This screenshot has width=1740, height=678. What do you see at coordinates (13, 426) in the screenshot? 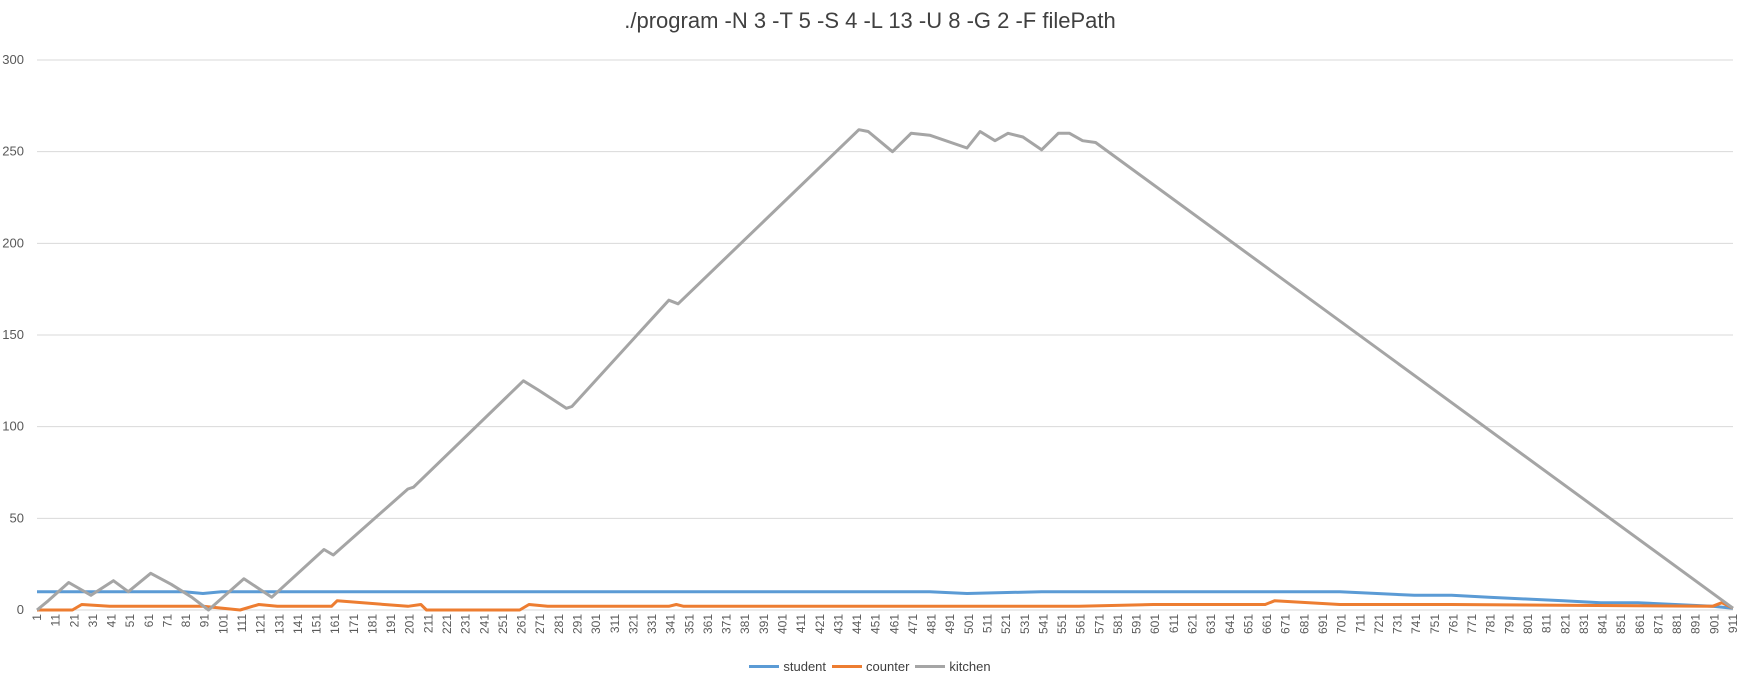
I see `y-tick-label: 100` at bounding box center [13, 426].